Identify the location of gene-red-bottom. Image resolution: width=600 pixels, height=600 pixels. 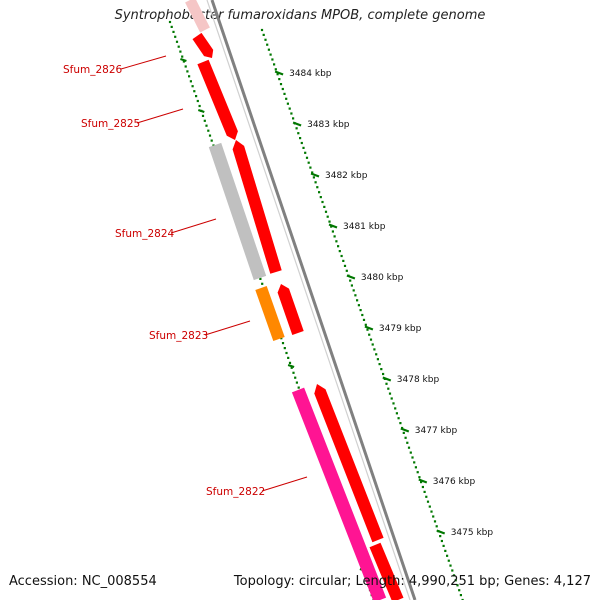
(386, 571).